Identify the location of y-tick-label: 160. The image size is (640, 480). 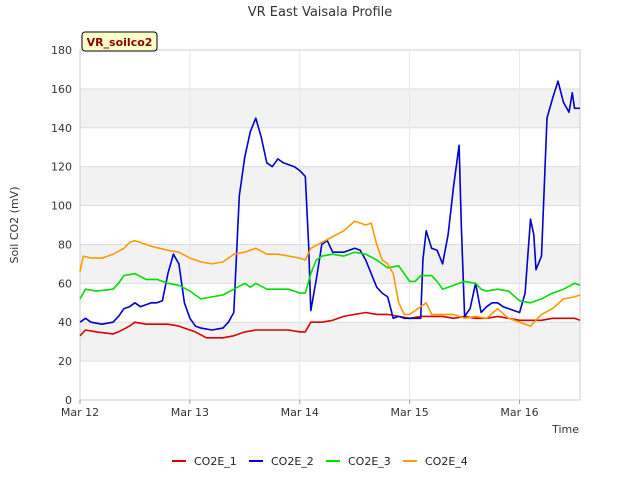
(61, 89).